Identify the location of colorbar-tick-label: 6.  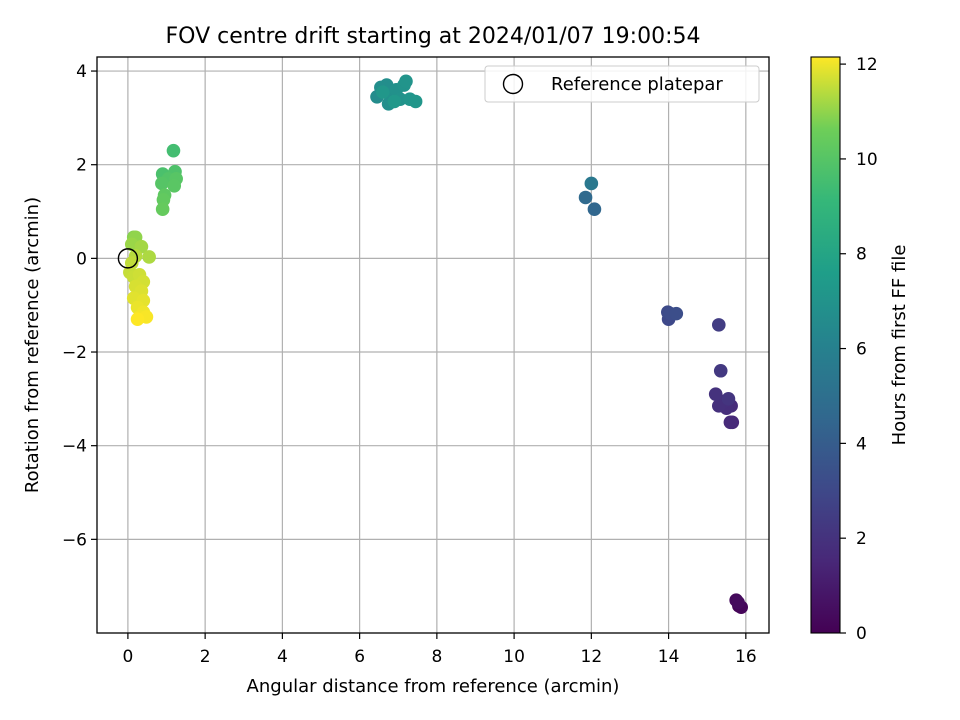
(861, 350).